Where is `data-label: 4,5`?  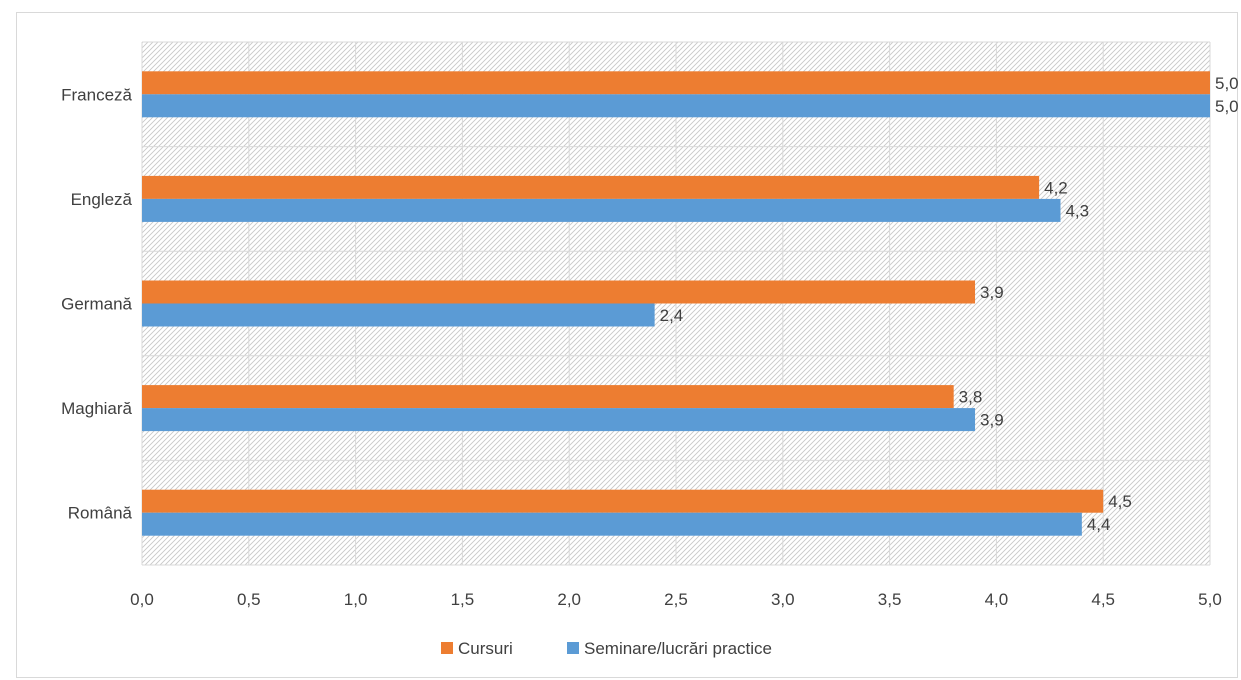 data-label: 4,5 is located at coordinates (1120, 501).